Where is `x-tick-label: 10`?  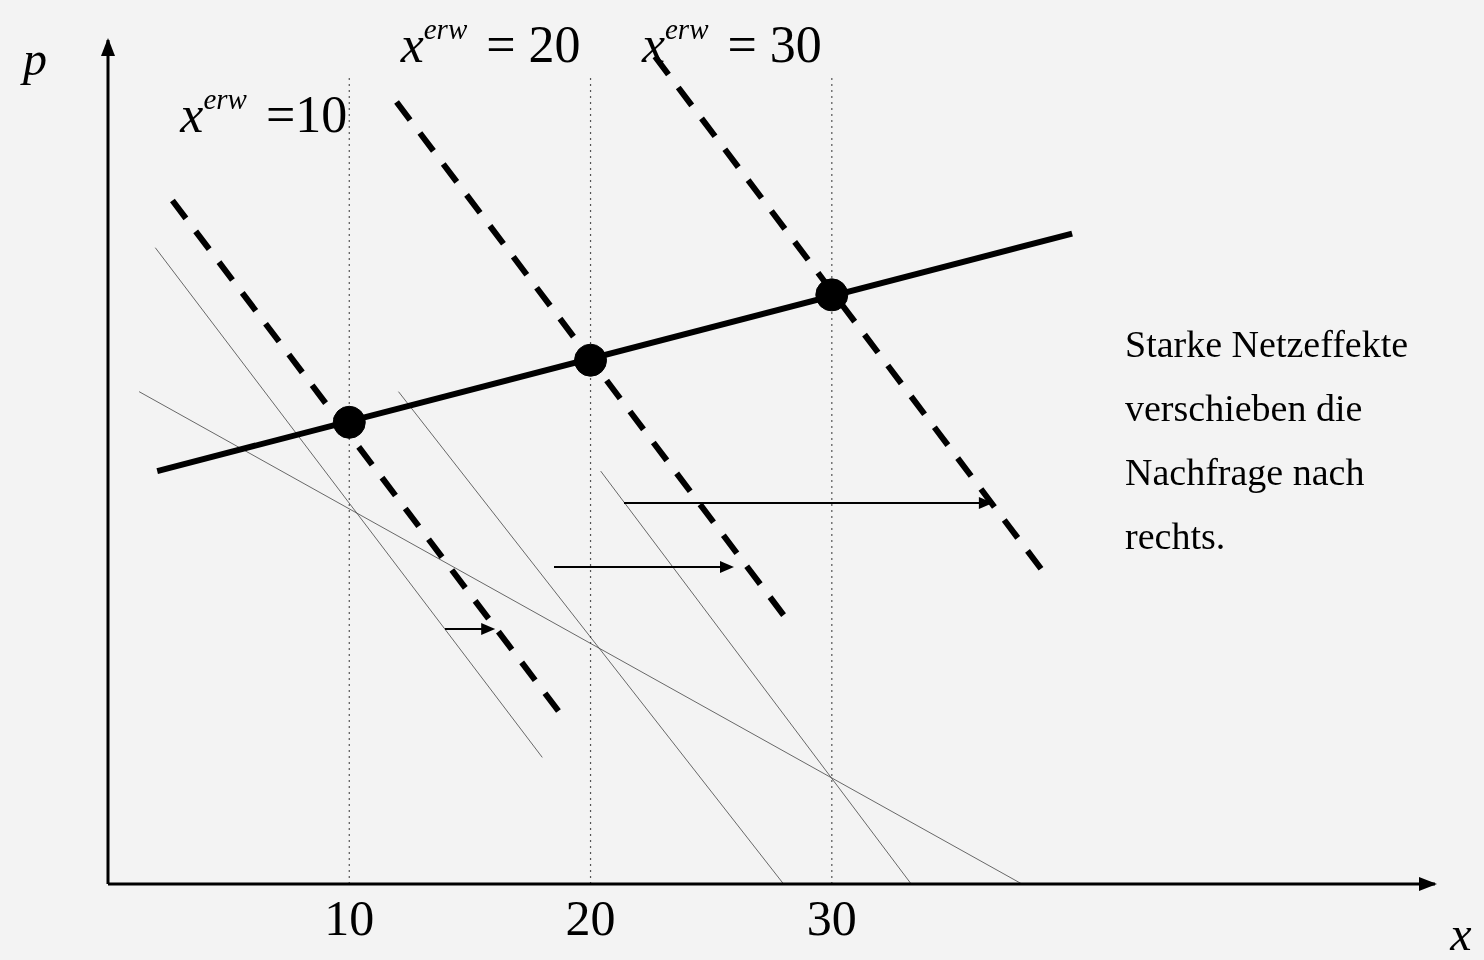
x-tick-label: 10 is located at coordinates (349, 918).